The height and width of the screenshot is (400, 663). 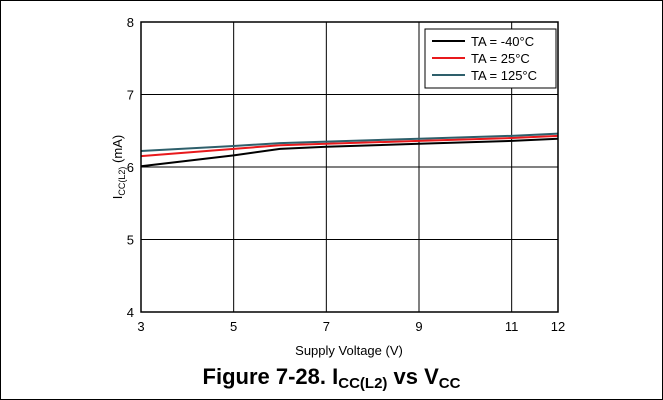 What do you see at coordinates (140, 326) in the screenshot?
I see `x-tick-label: 3` at bounding box center [140, 326].